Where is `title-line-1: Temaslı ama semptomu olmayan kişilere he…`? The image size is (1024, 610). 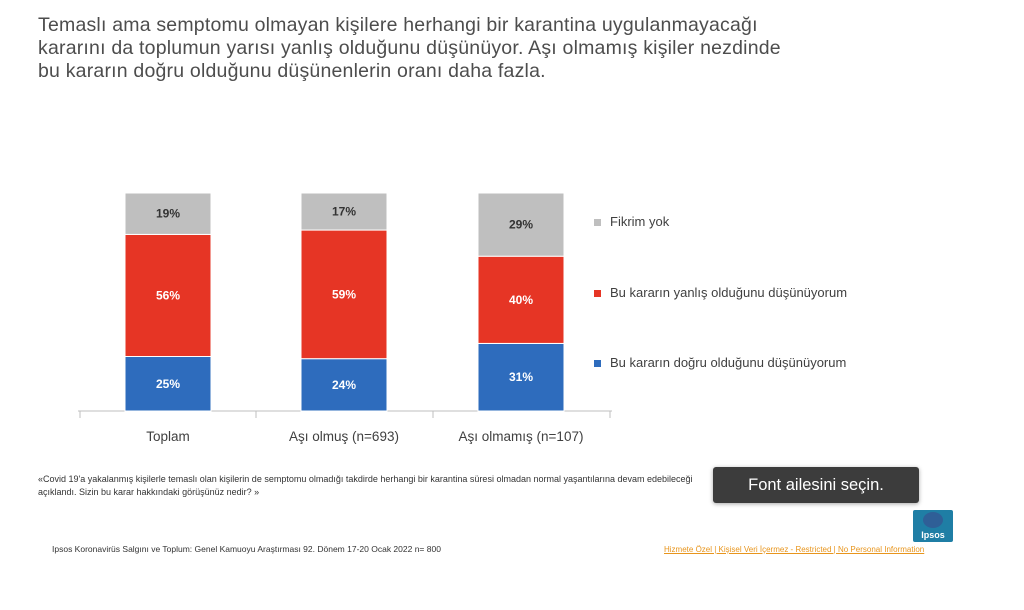 title-line-1: Temaslı ama semptomu olmayan kişilere he… is located at coordinates (398, 25).